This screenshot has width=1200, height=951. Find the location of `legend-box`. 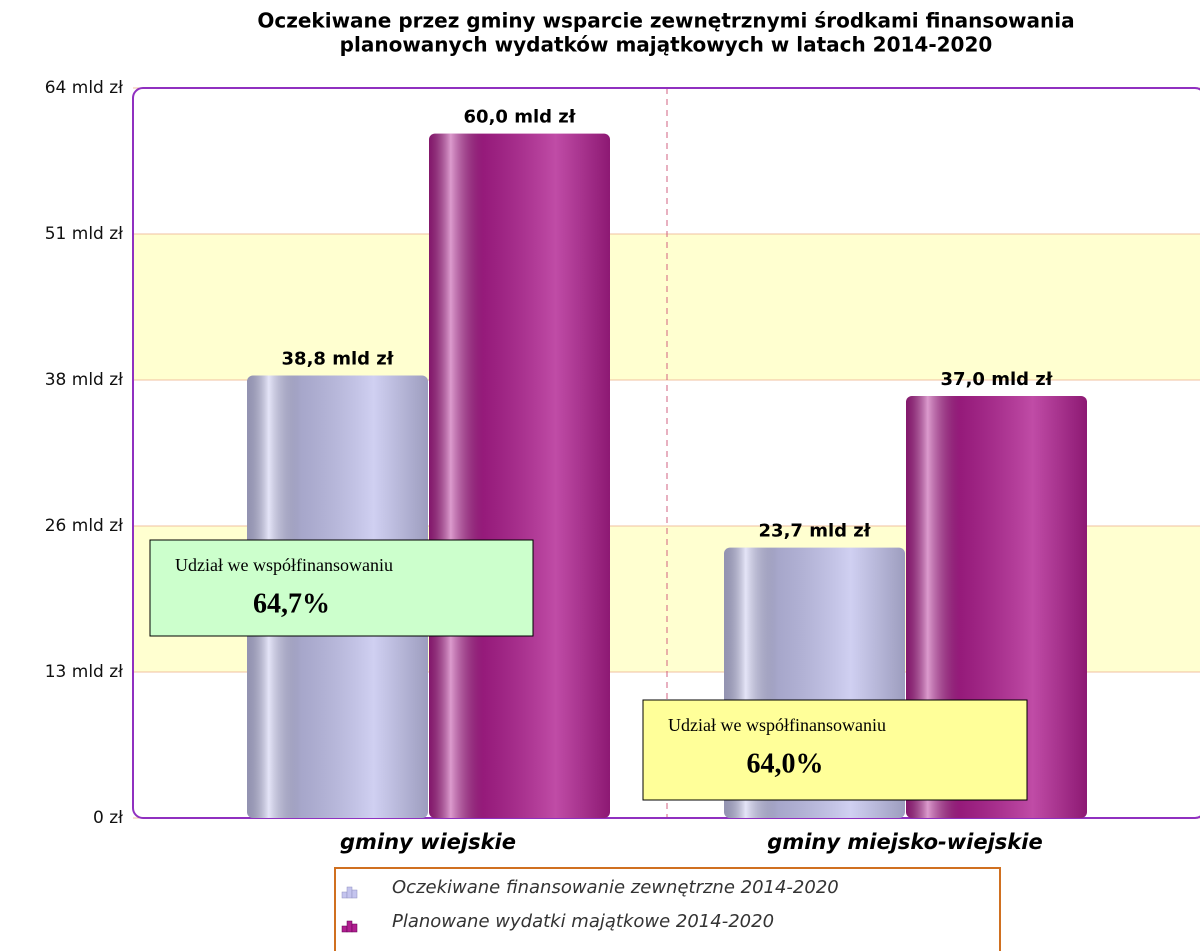

legend-box is located at coordinates (667, 909).